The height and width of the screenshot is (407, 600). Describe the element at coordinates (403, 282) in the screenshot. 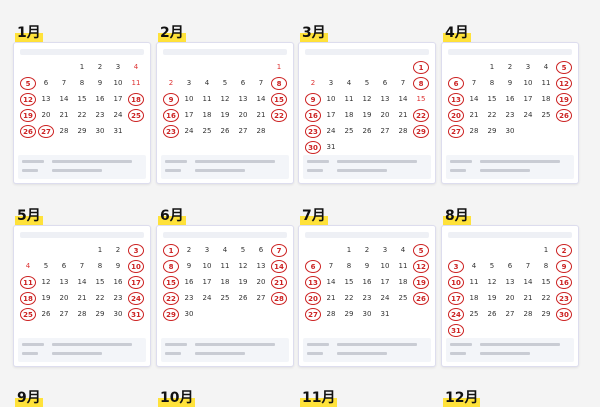

I see `day: 18` at that location.